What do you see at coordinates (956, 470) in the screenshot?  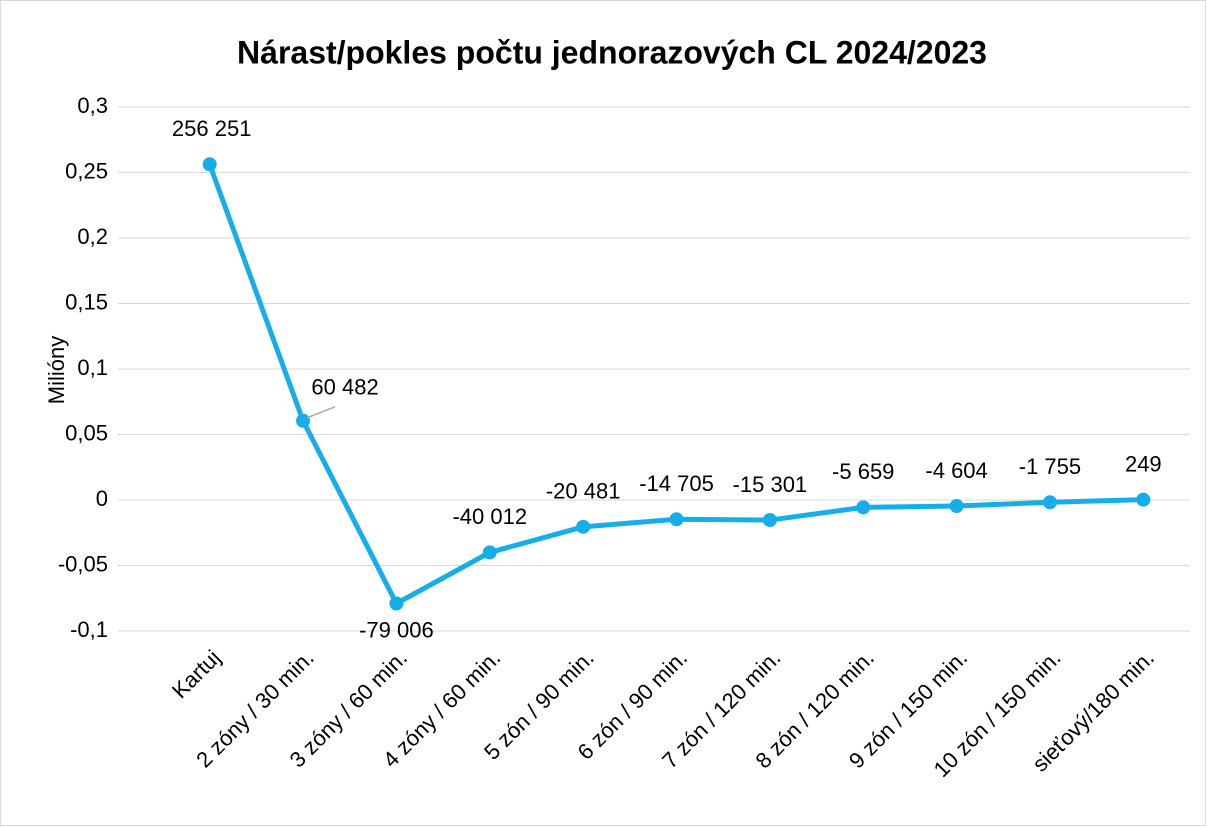 I see `data-label: -4 604` at bounding box center [956, 470].